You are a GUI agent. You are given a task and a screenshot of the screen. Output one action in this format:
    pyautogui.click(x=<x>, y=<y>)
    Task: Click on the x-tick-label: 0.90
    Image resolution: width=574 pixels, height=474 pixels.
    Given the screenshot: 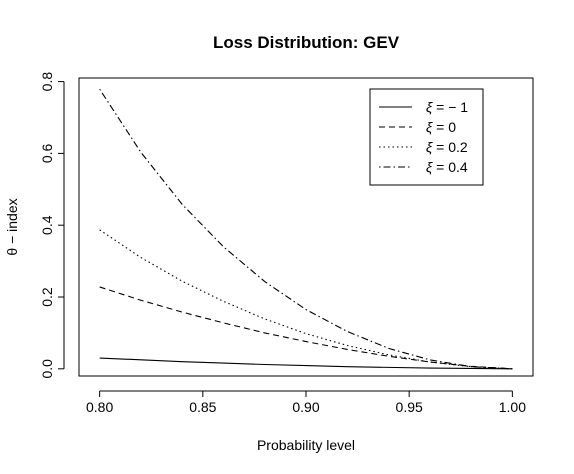 What is the action you would take?
    pyautogui.click(x=305, y=407)
    